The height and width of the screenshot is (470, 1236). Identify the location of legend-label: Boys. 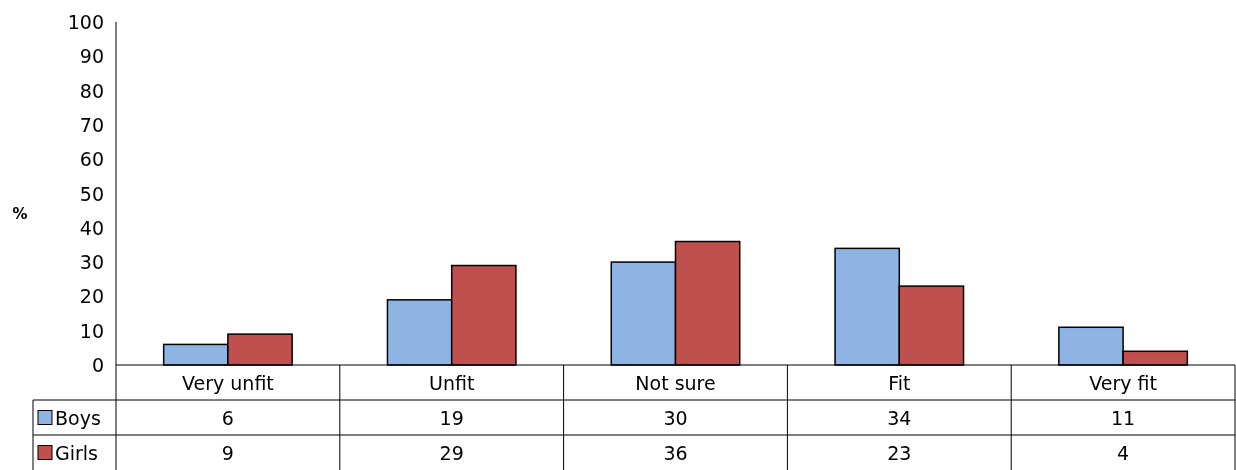
(78, 417).